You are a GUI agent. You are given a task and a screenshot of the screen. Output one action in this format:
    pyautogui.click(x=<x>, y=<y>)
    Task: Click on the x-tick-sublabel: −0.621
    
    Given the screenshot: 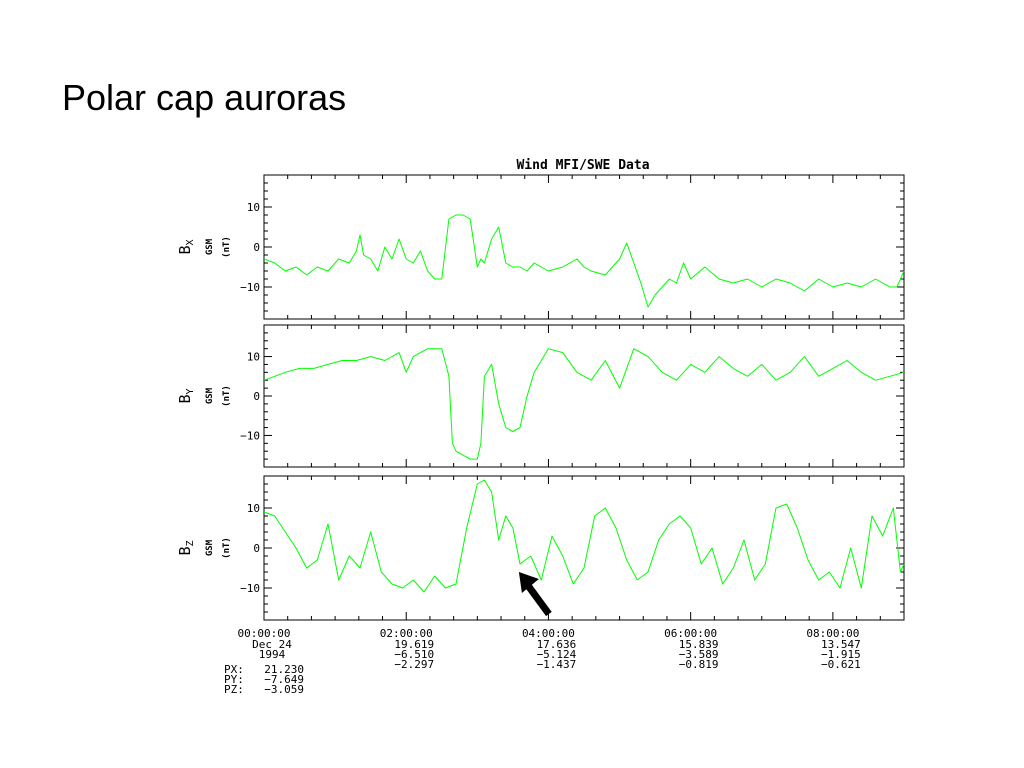 What is the action you would take?
    pyautogui.click(x=841, y=664)
    